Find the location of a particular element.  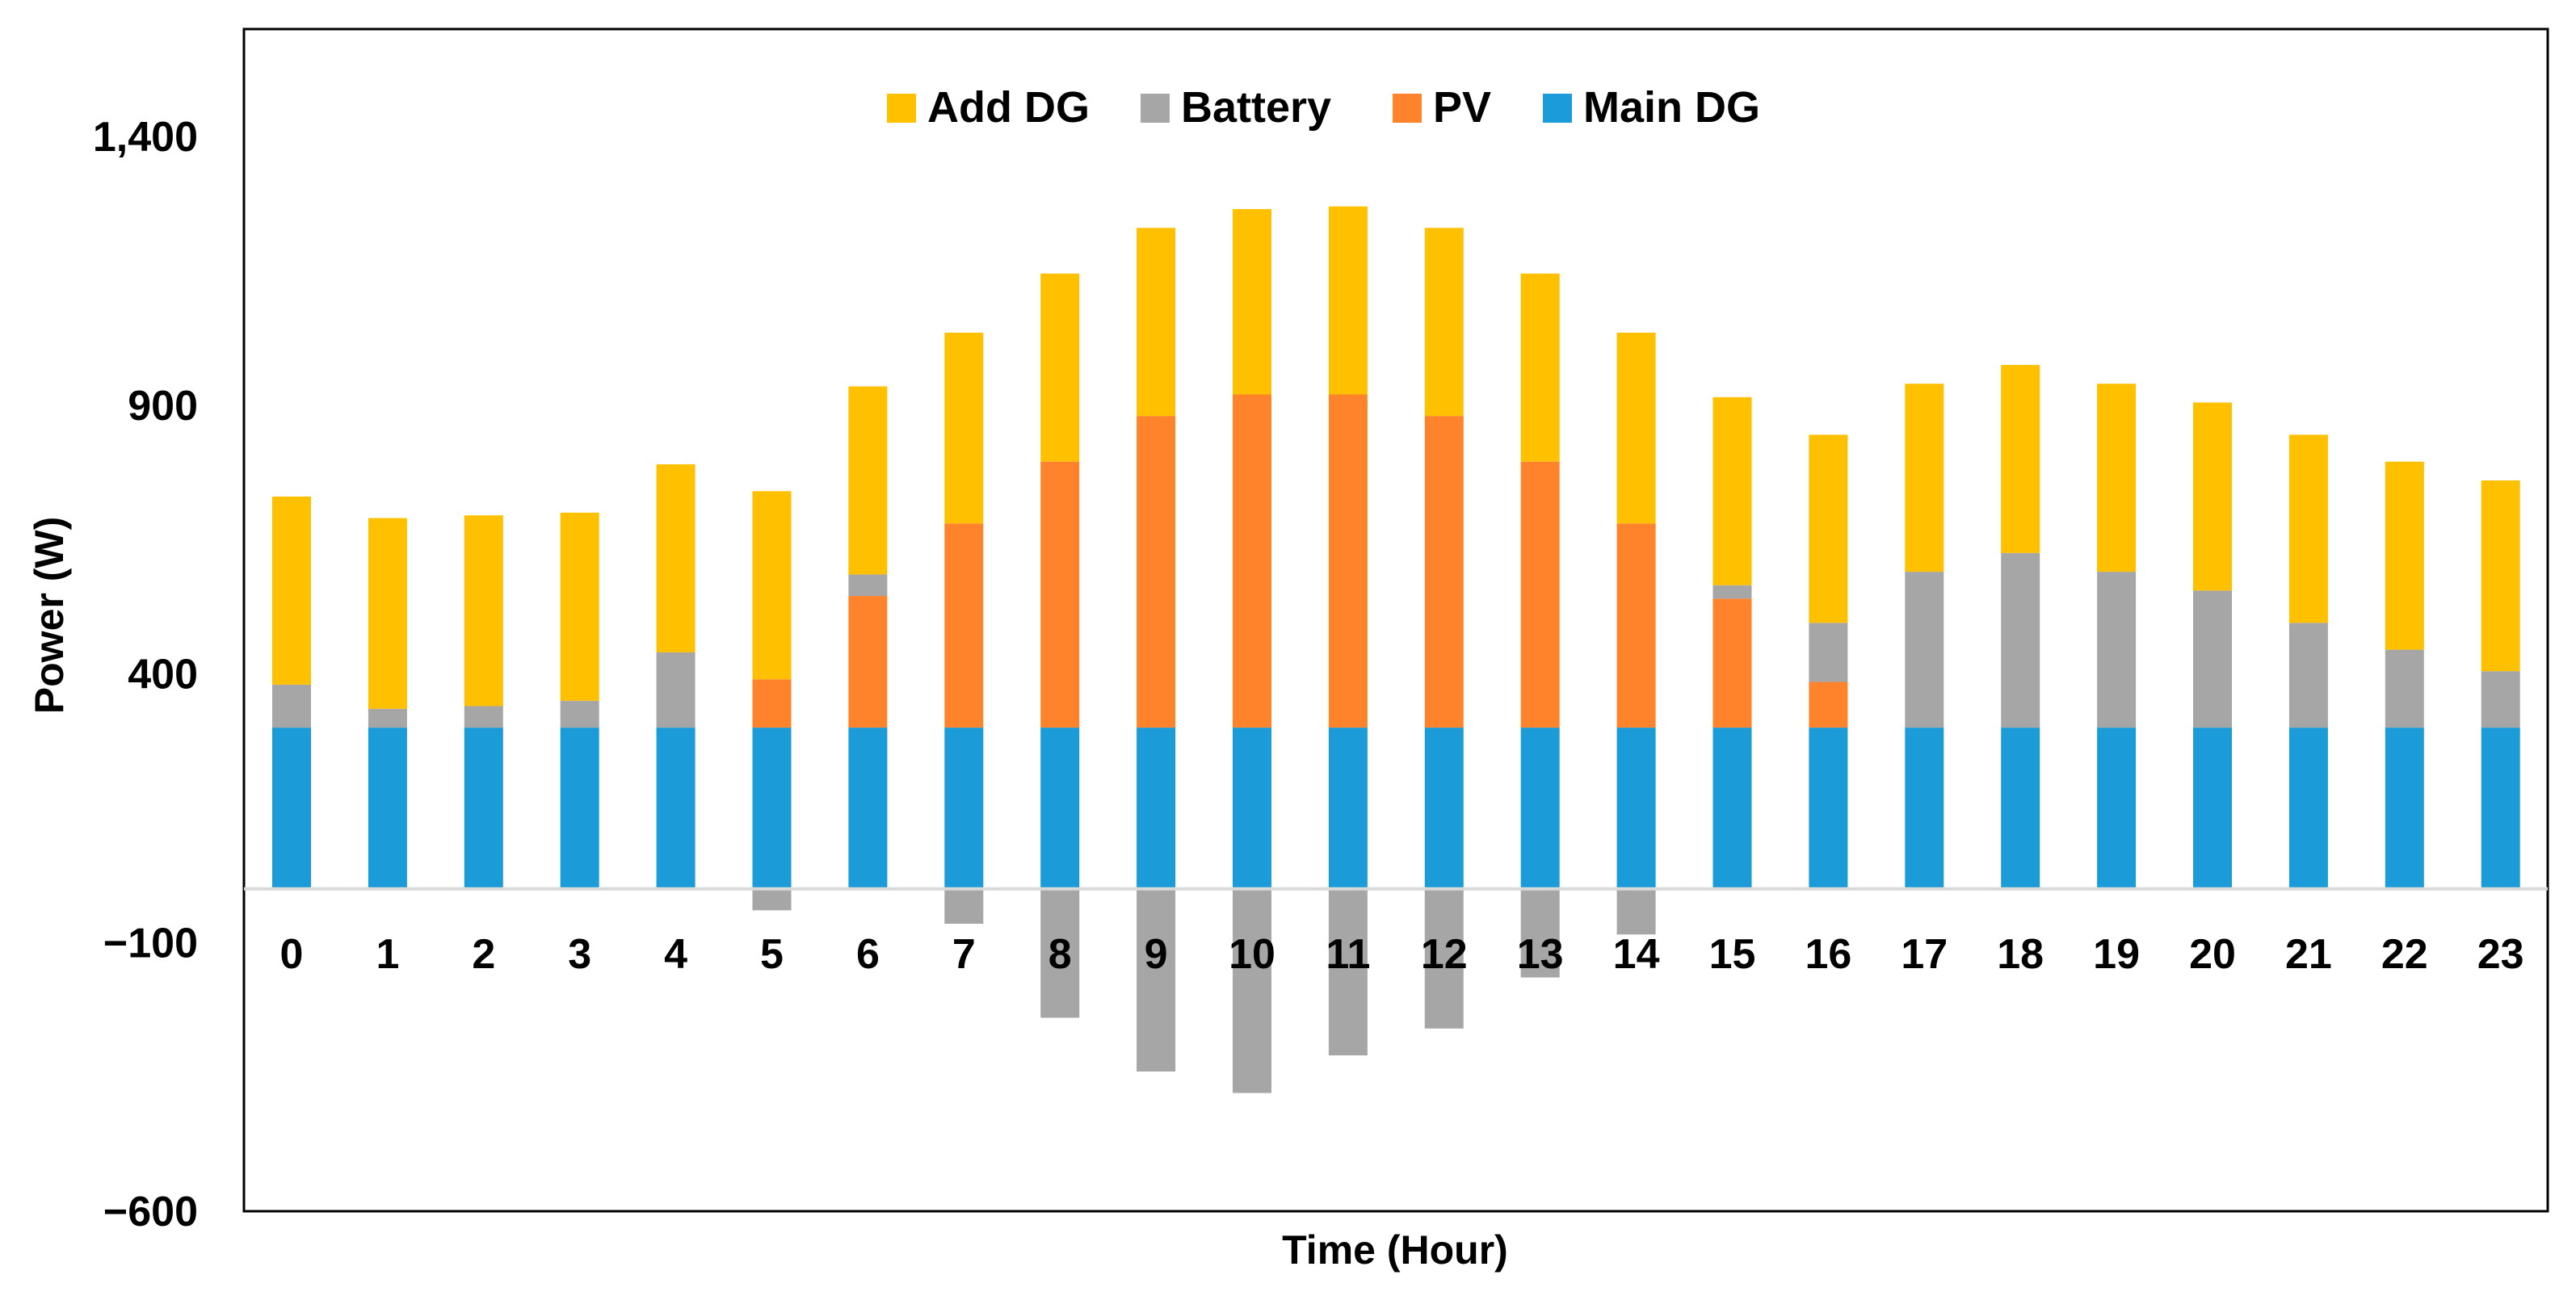

x-tick-label: 22 is located at coordinates (2405, 954).